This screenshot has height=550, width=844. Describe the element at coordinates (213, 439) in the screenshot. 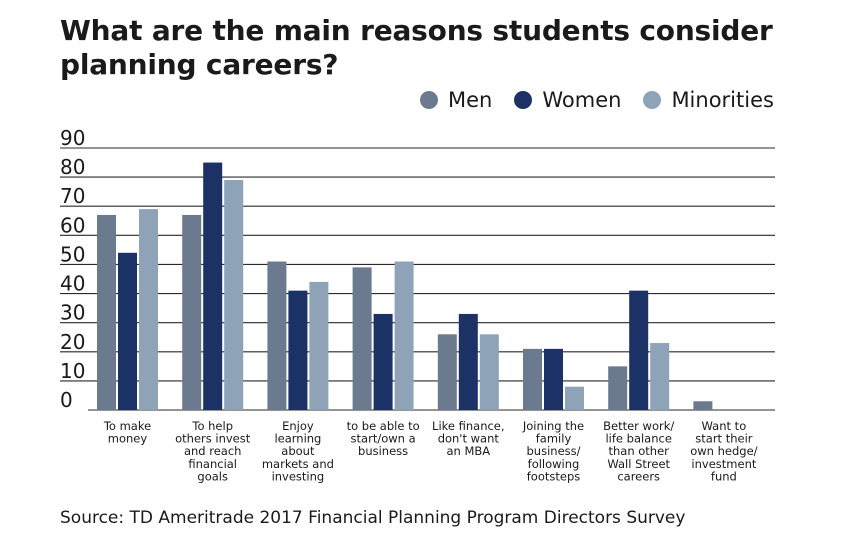

I see `x-category-label-line: others invest` at that location.